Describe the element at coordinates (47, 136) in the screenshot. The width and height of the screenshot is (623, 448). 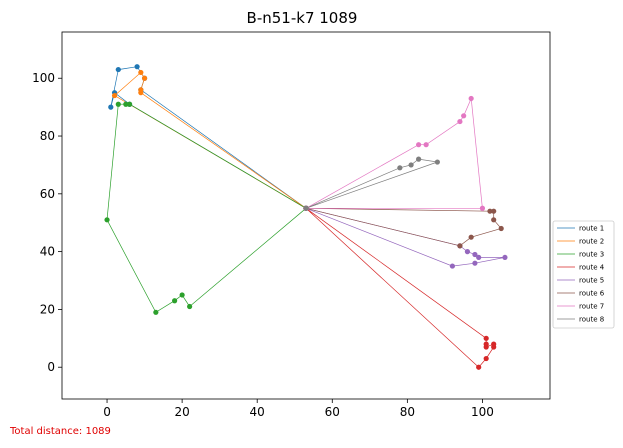
I see `y-tick-label: 80` at that location.